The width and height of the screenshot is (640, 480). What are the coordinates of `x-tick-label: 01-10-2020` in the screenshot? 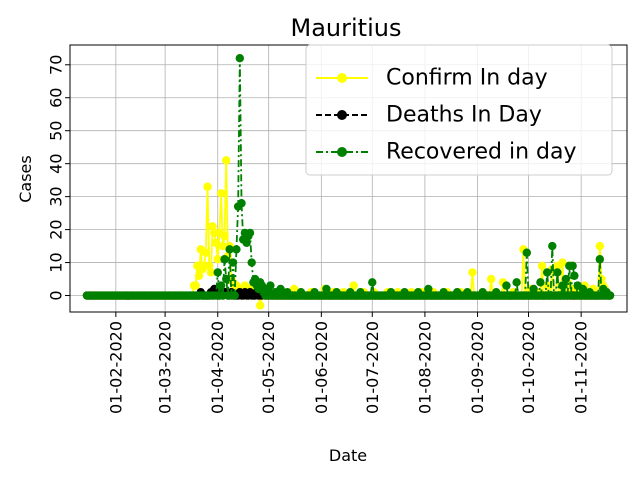 It's located at (528, 367).